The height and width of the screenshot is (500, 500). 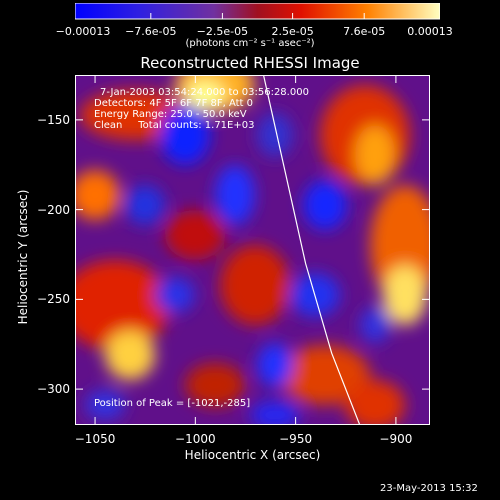 I want to click on y-tick-label-3: −300, so click(x=53, y=389).